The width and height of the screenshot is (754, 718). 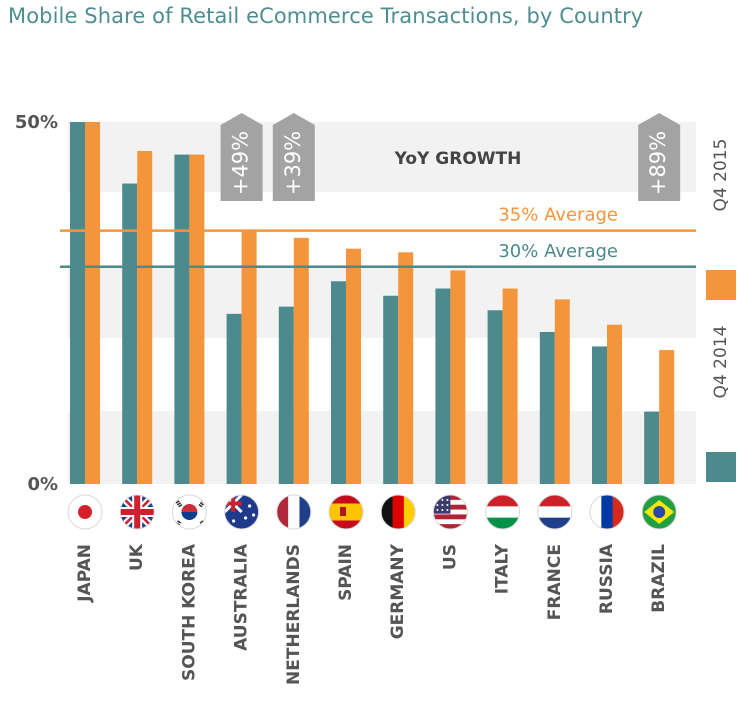 What do you see at coordinates (372, 512) in the screenshot?
I see `country-flags` at bounding box center [372, 512].